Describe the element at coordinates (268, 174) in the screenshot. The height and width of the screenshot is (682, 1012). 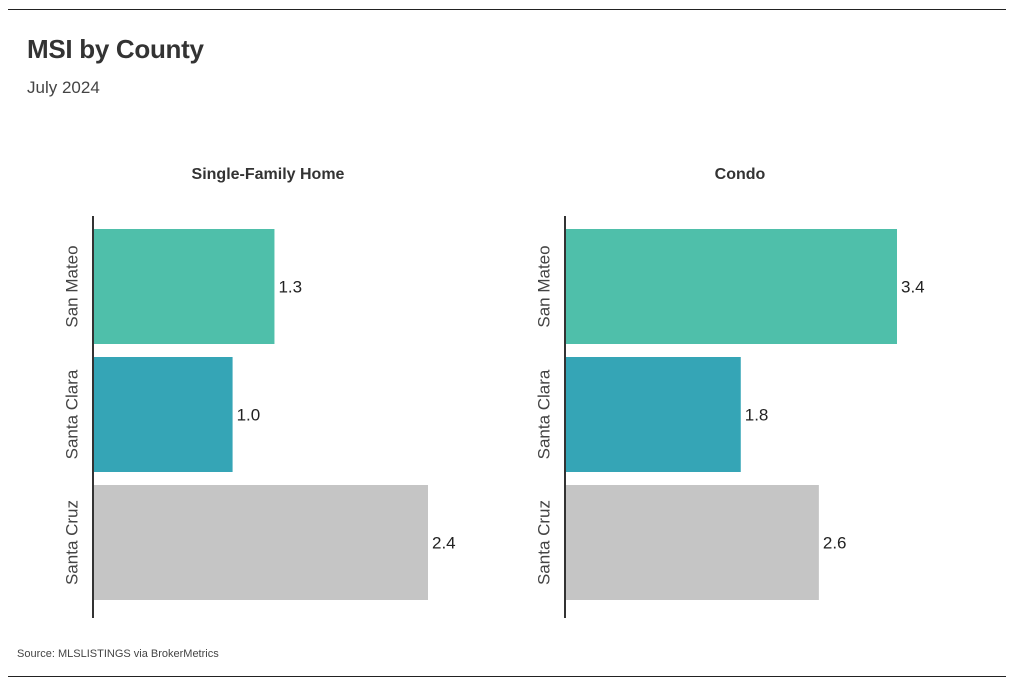
I see `panel-title: Single-Family Home` at that location.